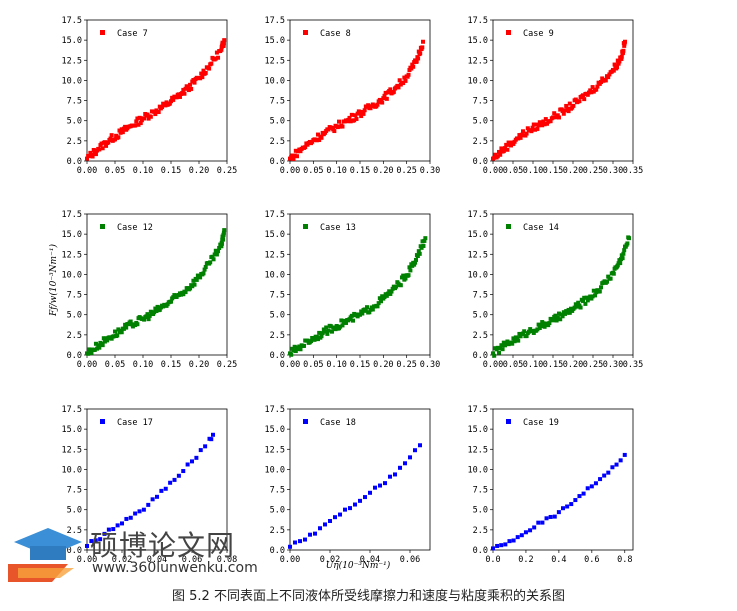 Image resolution: width=737 pixels, height=611 pixels. What do you see at coordinates (277, 296) in the screenshot?
I see `y-tick-label: 7.5` at bounding box center [277, 296].